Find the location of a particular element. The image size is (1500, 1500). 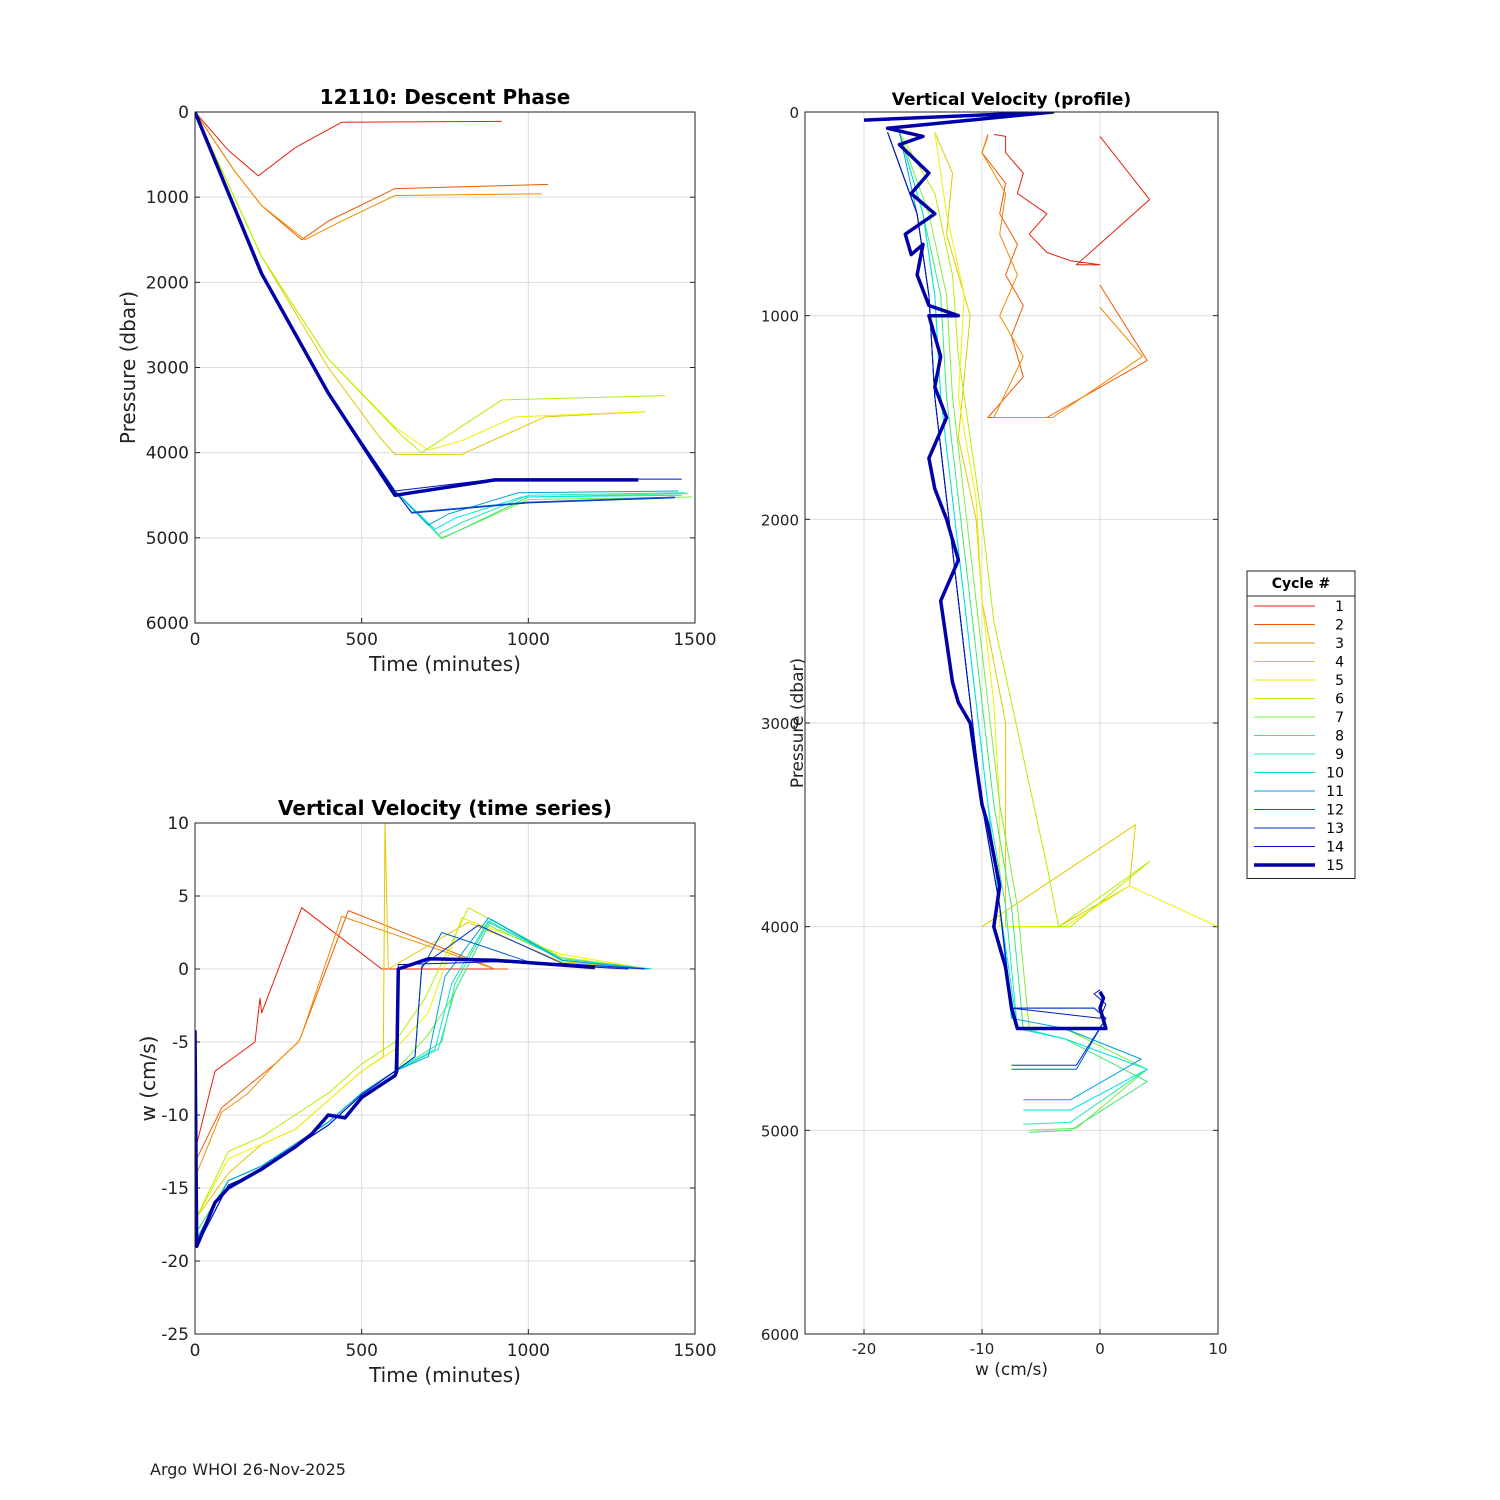

legend-label: 12 is located at coordinates (1335, 811).